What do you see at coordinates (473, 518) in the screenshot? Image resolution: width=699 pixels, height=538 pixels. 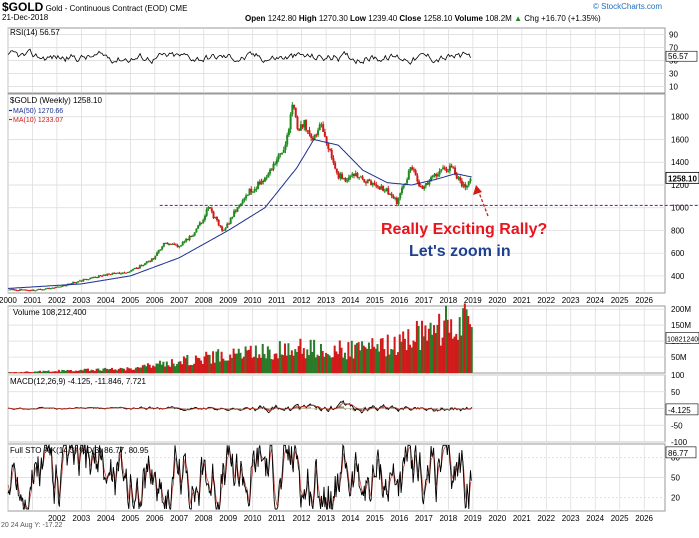 I see `sto-x-label-2019: 2019` at bounding box center [473, 518].